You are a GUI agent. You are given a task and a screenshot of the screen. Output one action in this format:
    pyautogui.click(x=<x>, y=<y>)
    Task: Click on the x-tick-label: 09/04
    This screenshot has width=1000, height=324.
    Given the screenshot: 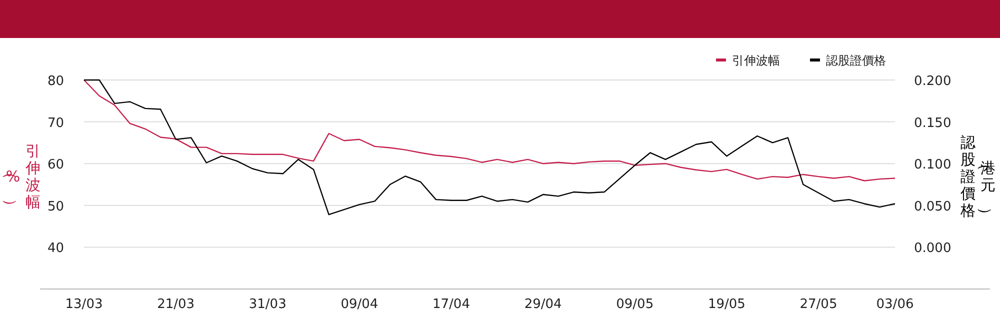 What is the action you would take?
    pyautogui.click(x=359, y=304)
    